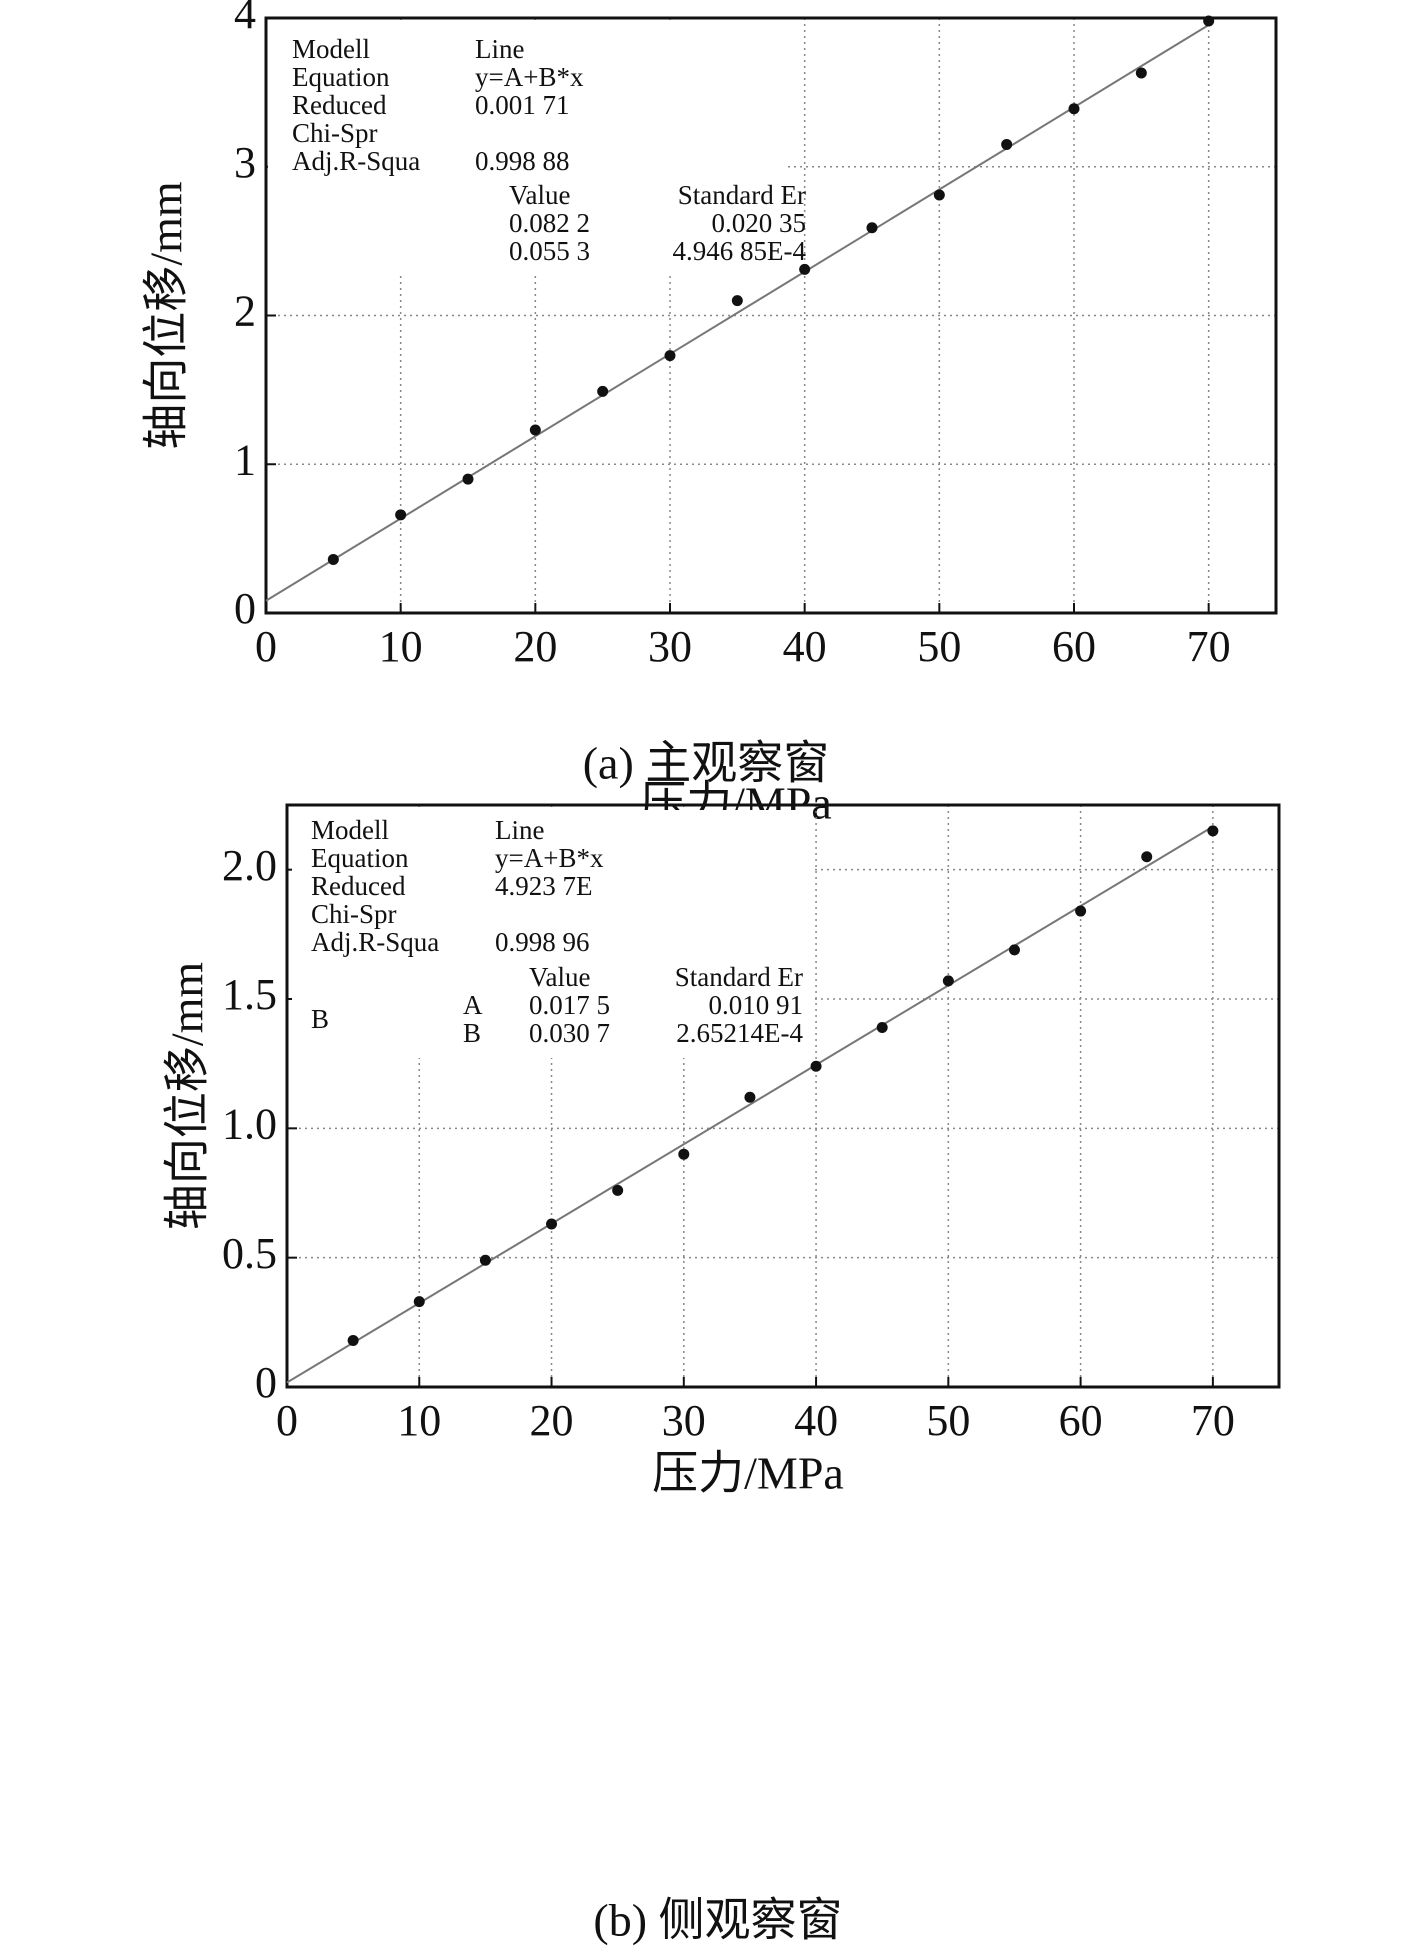 The image size is (1417, 1954). Describe the element at coordinates (320, 1019) in the screenshot. I see `fit-group: B` at that location.